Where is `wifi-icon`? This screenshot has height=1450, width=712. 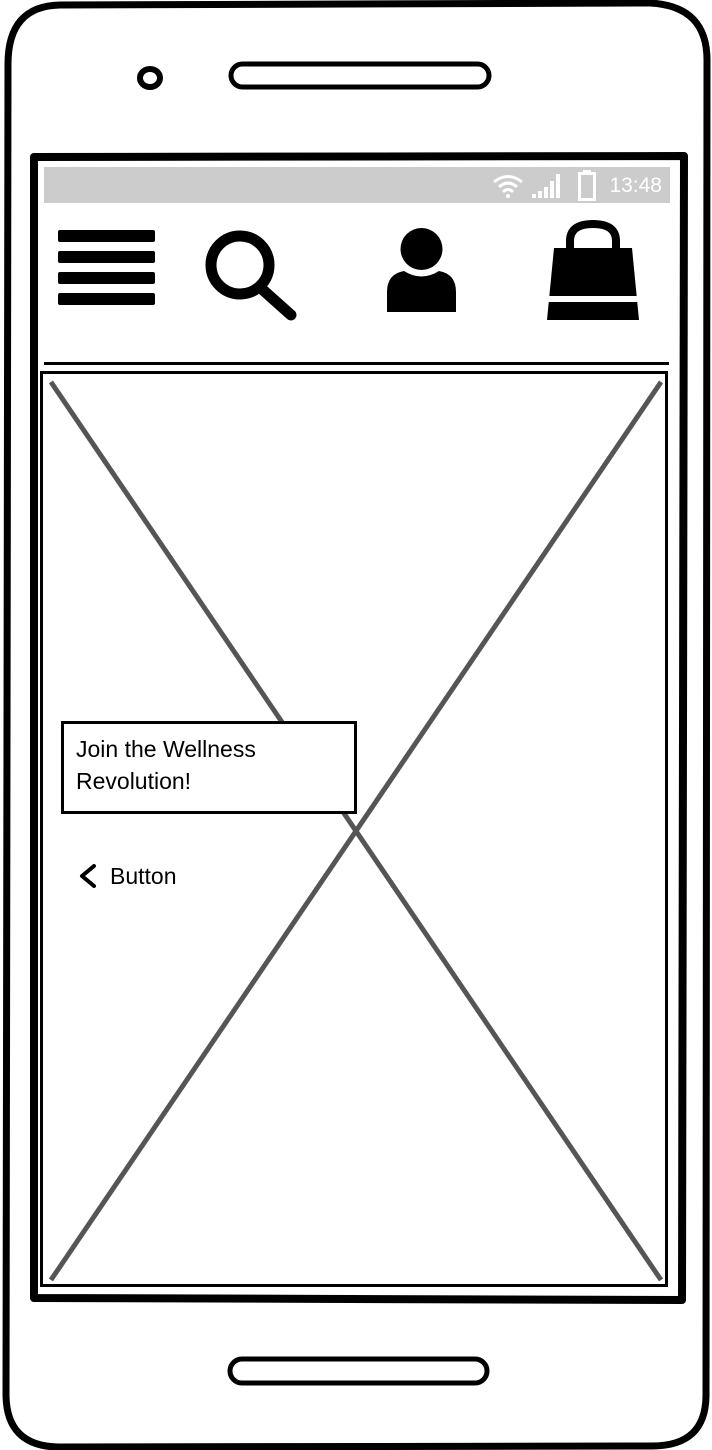 wifi-icon is located at coordinates (508, 186).